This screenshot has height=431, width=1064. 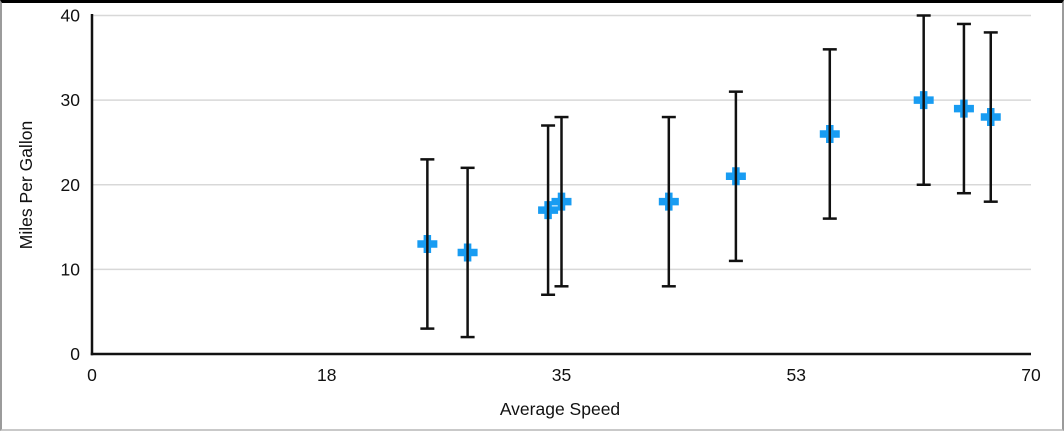 What do you see at coordinates (75, 354) in the screenshot?
I see `y-tick-label: 0` at bounding box center [75, 354].